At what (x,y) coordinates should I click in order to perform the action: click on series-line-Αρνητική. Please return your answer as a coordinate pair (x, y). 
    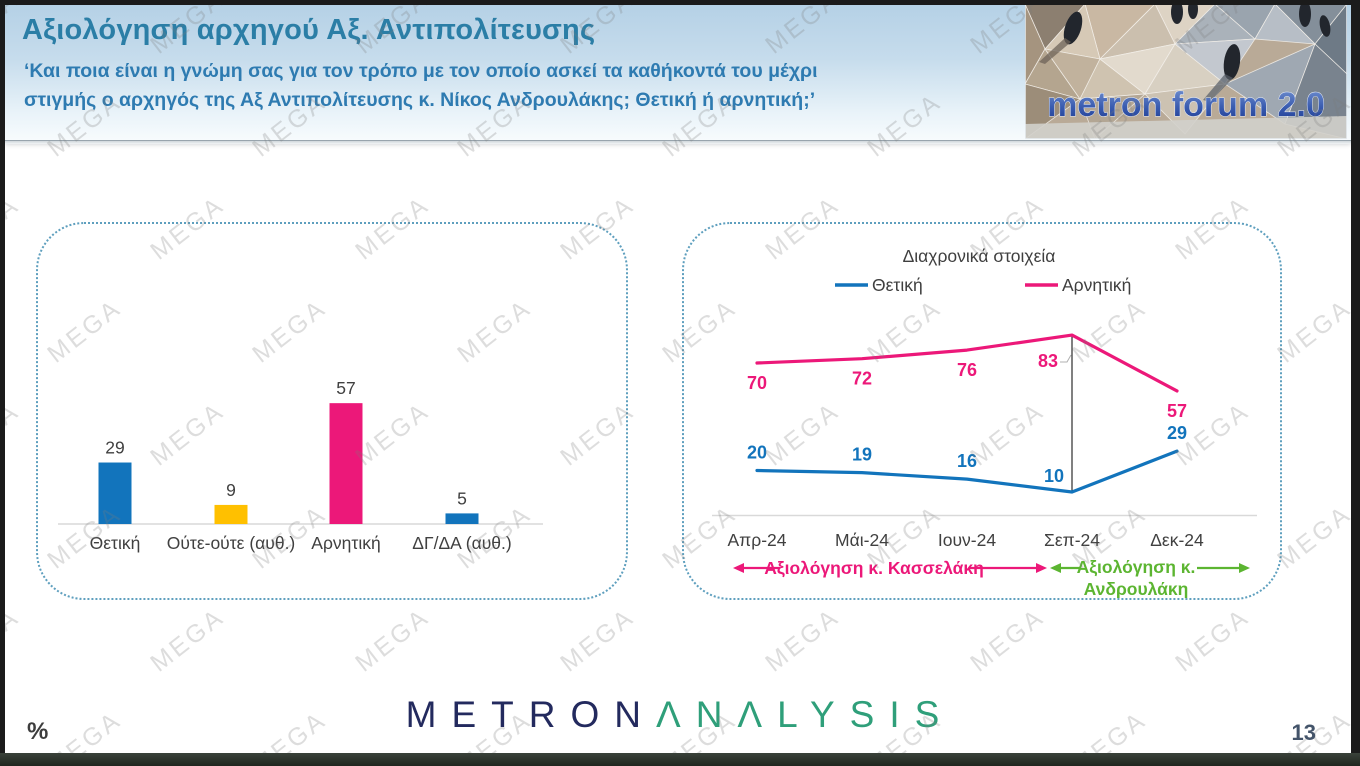
    Looking at the image, I should click on (967, 363).